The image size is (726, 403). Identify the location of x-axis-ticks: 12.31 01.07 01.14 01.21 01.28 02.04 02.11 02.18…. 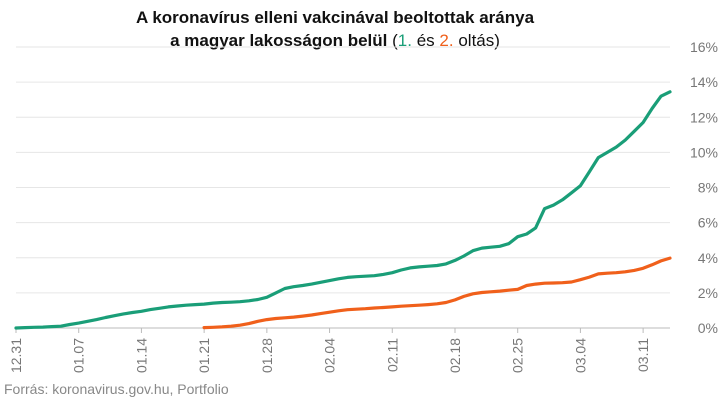
(329, 350).